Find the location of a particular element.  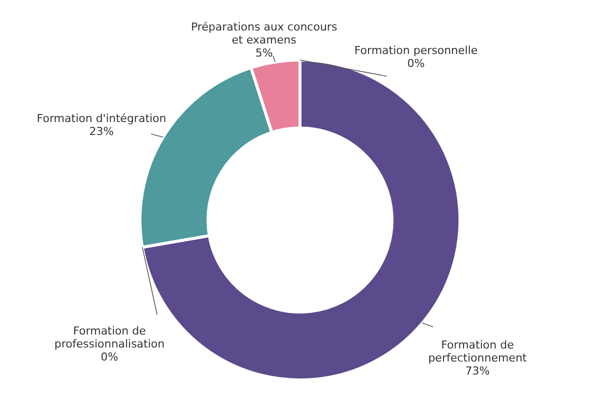

category-label: Formation personnelle is located at coordinates (416, 51).